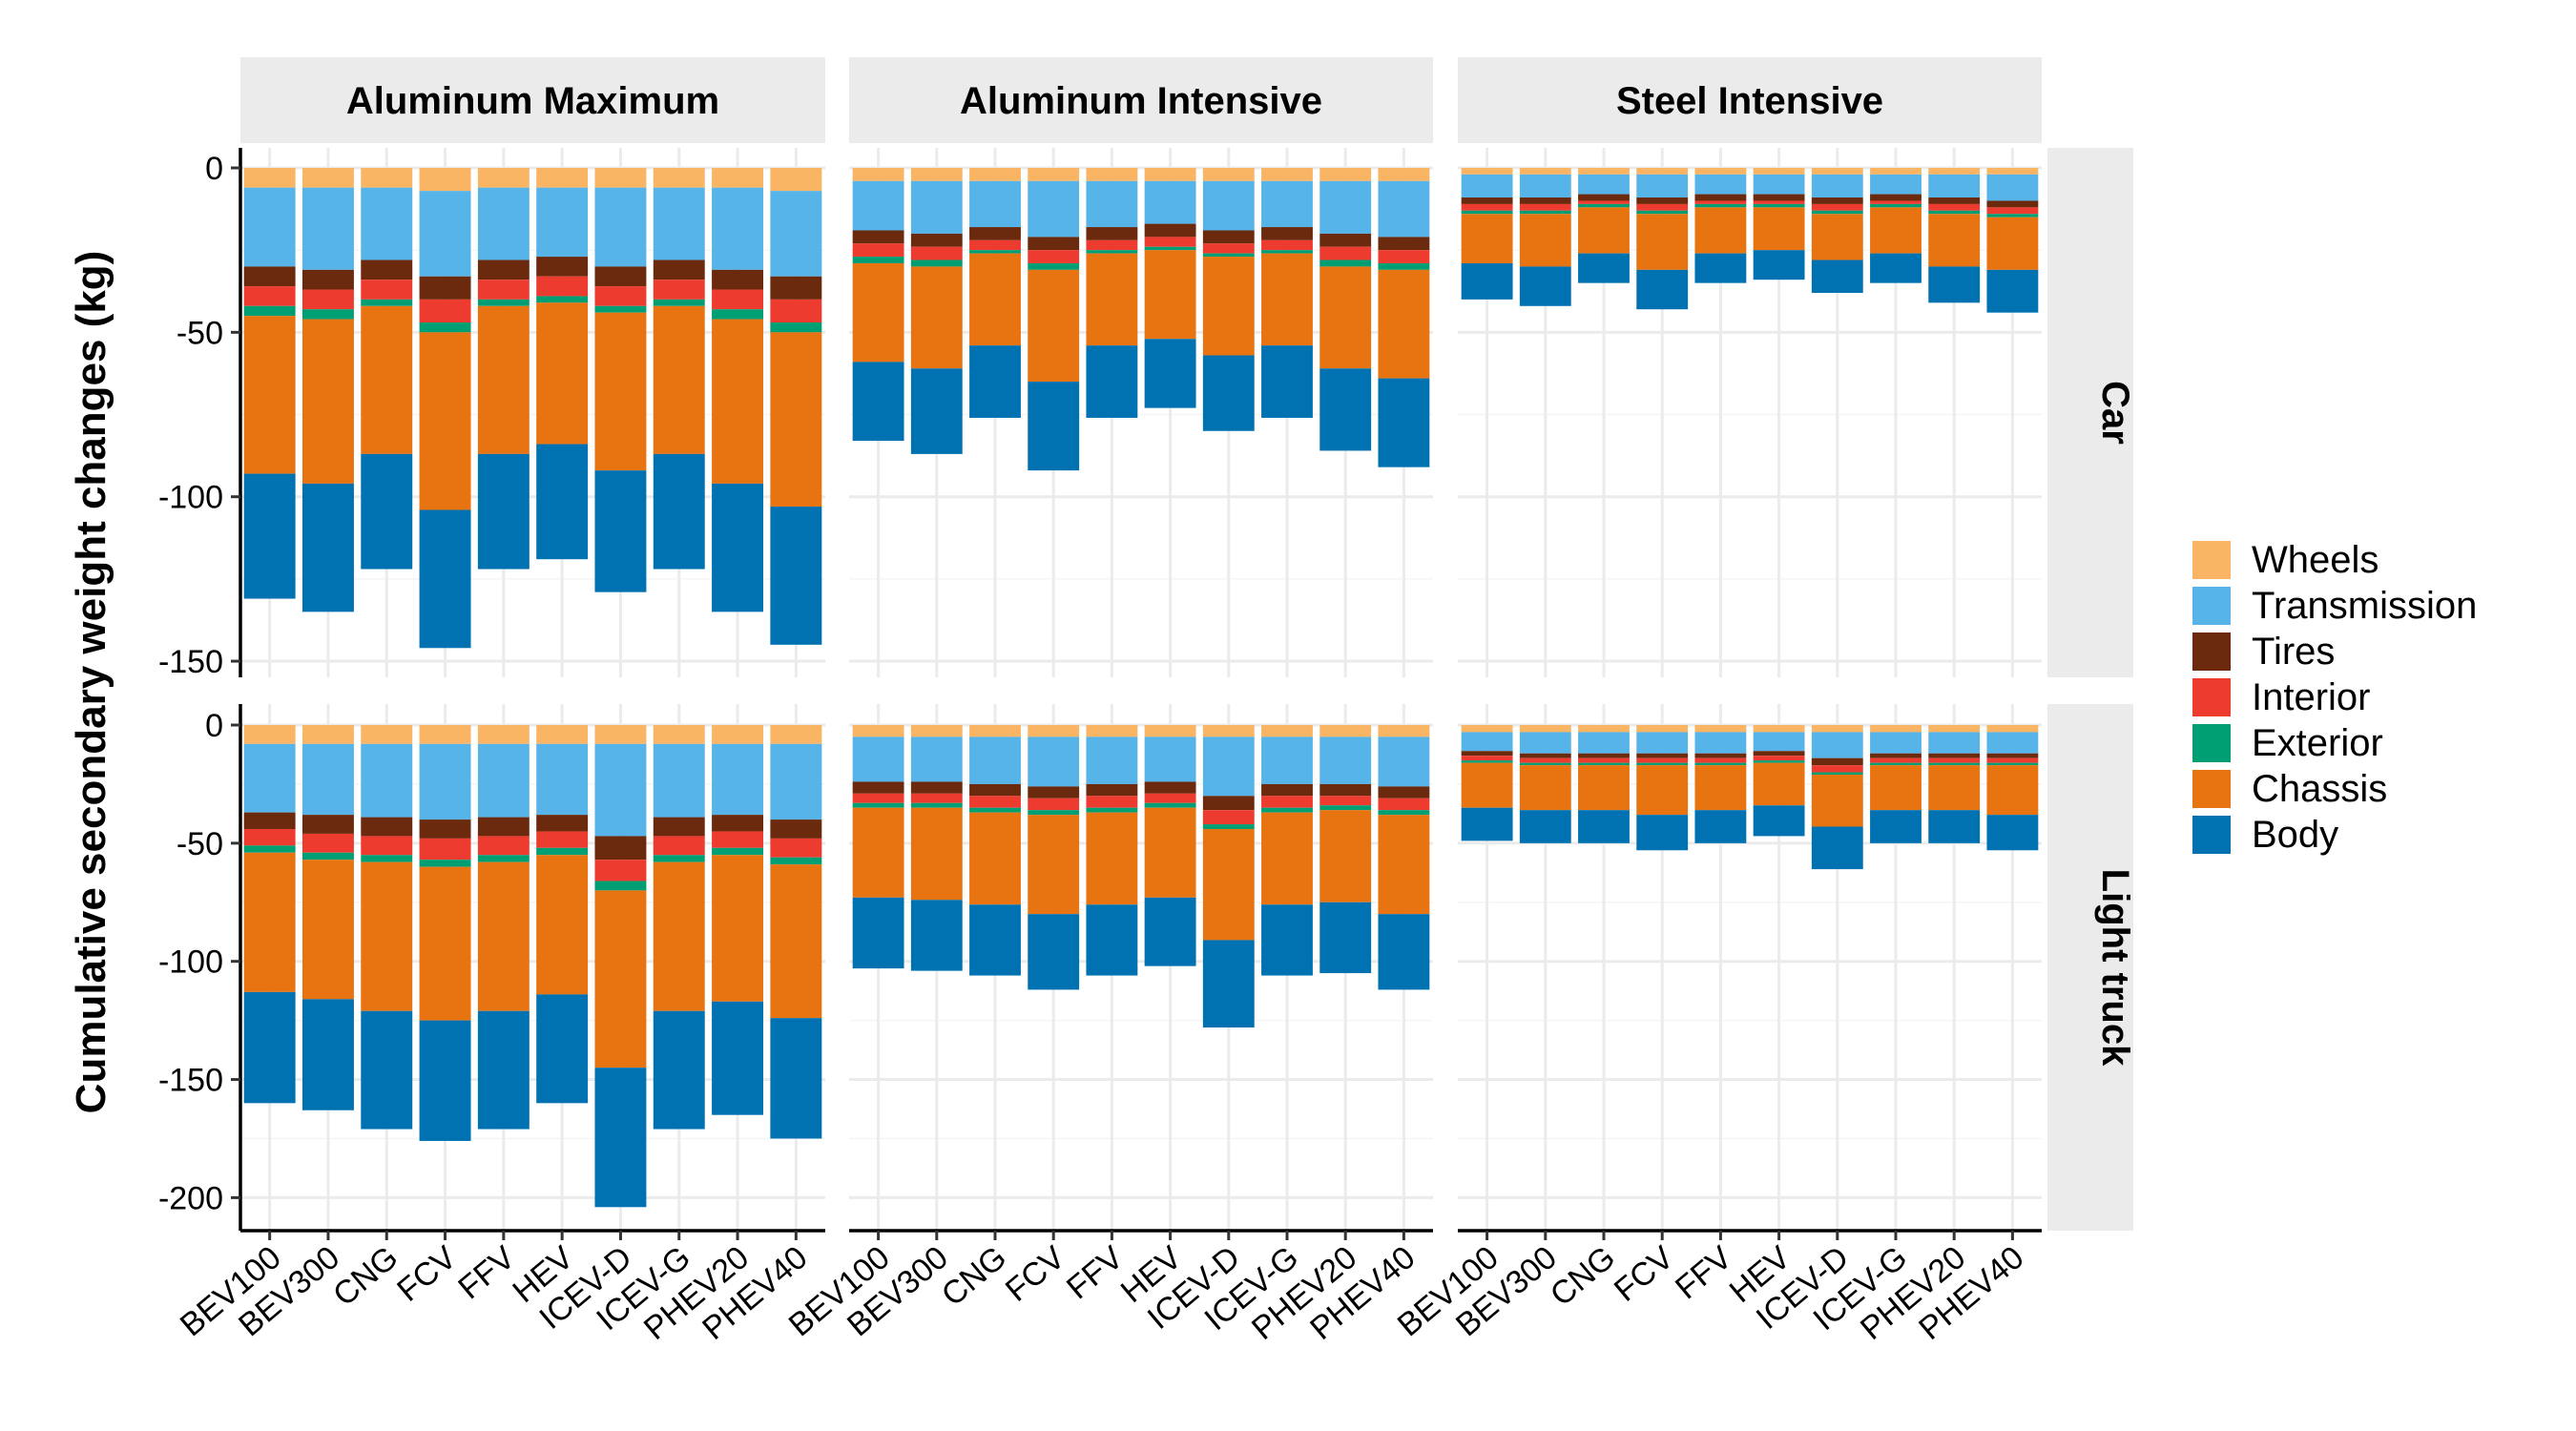 This screenshot has height=1431, width=2576. I want to click on y-tick-label: -100, so click(190, 962).